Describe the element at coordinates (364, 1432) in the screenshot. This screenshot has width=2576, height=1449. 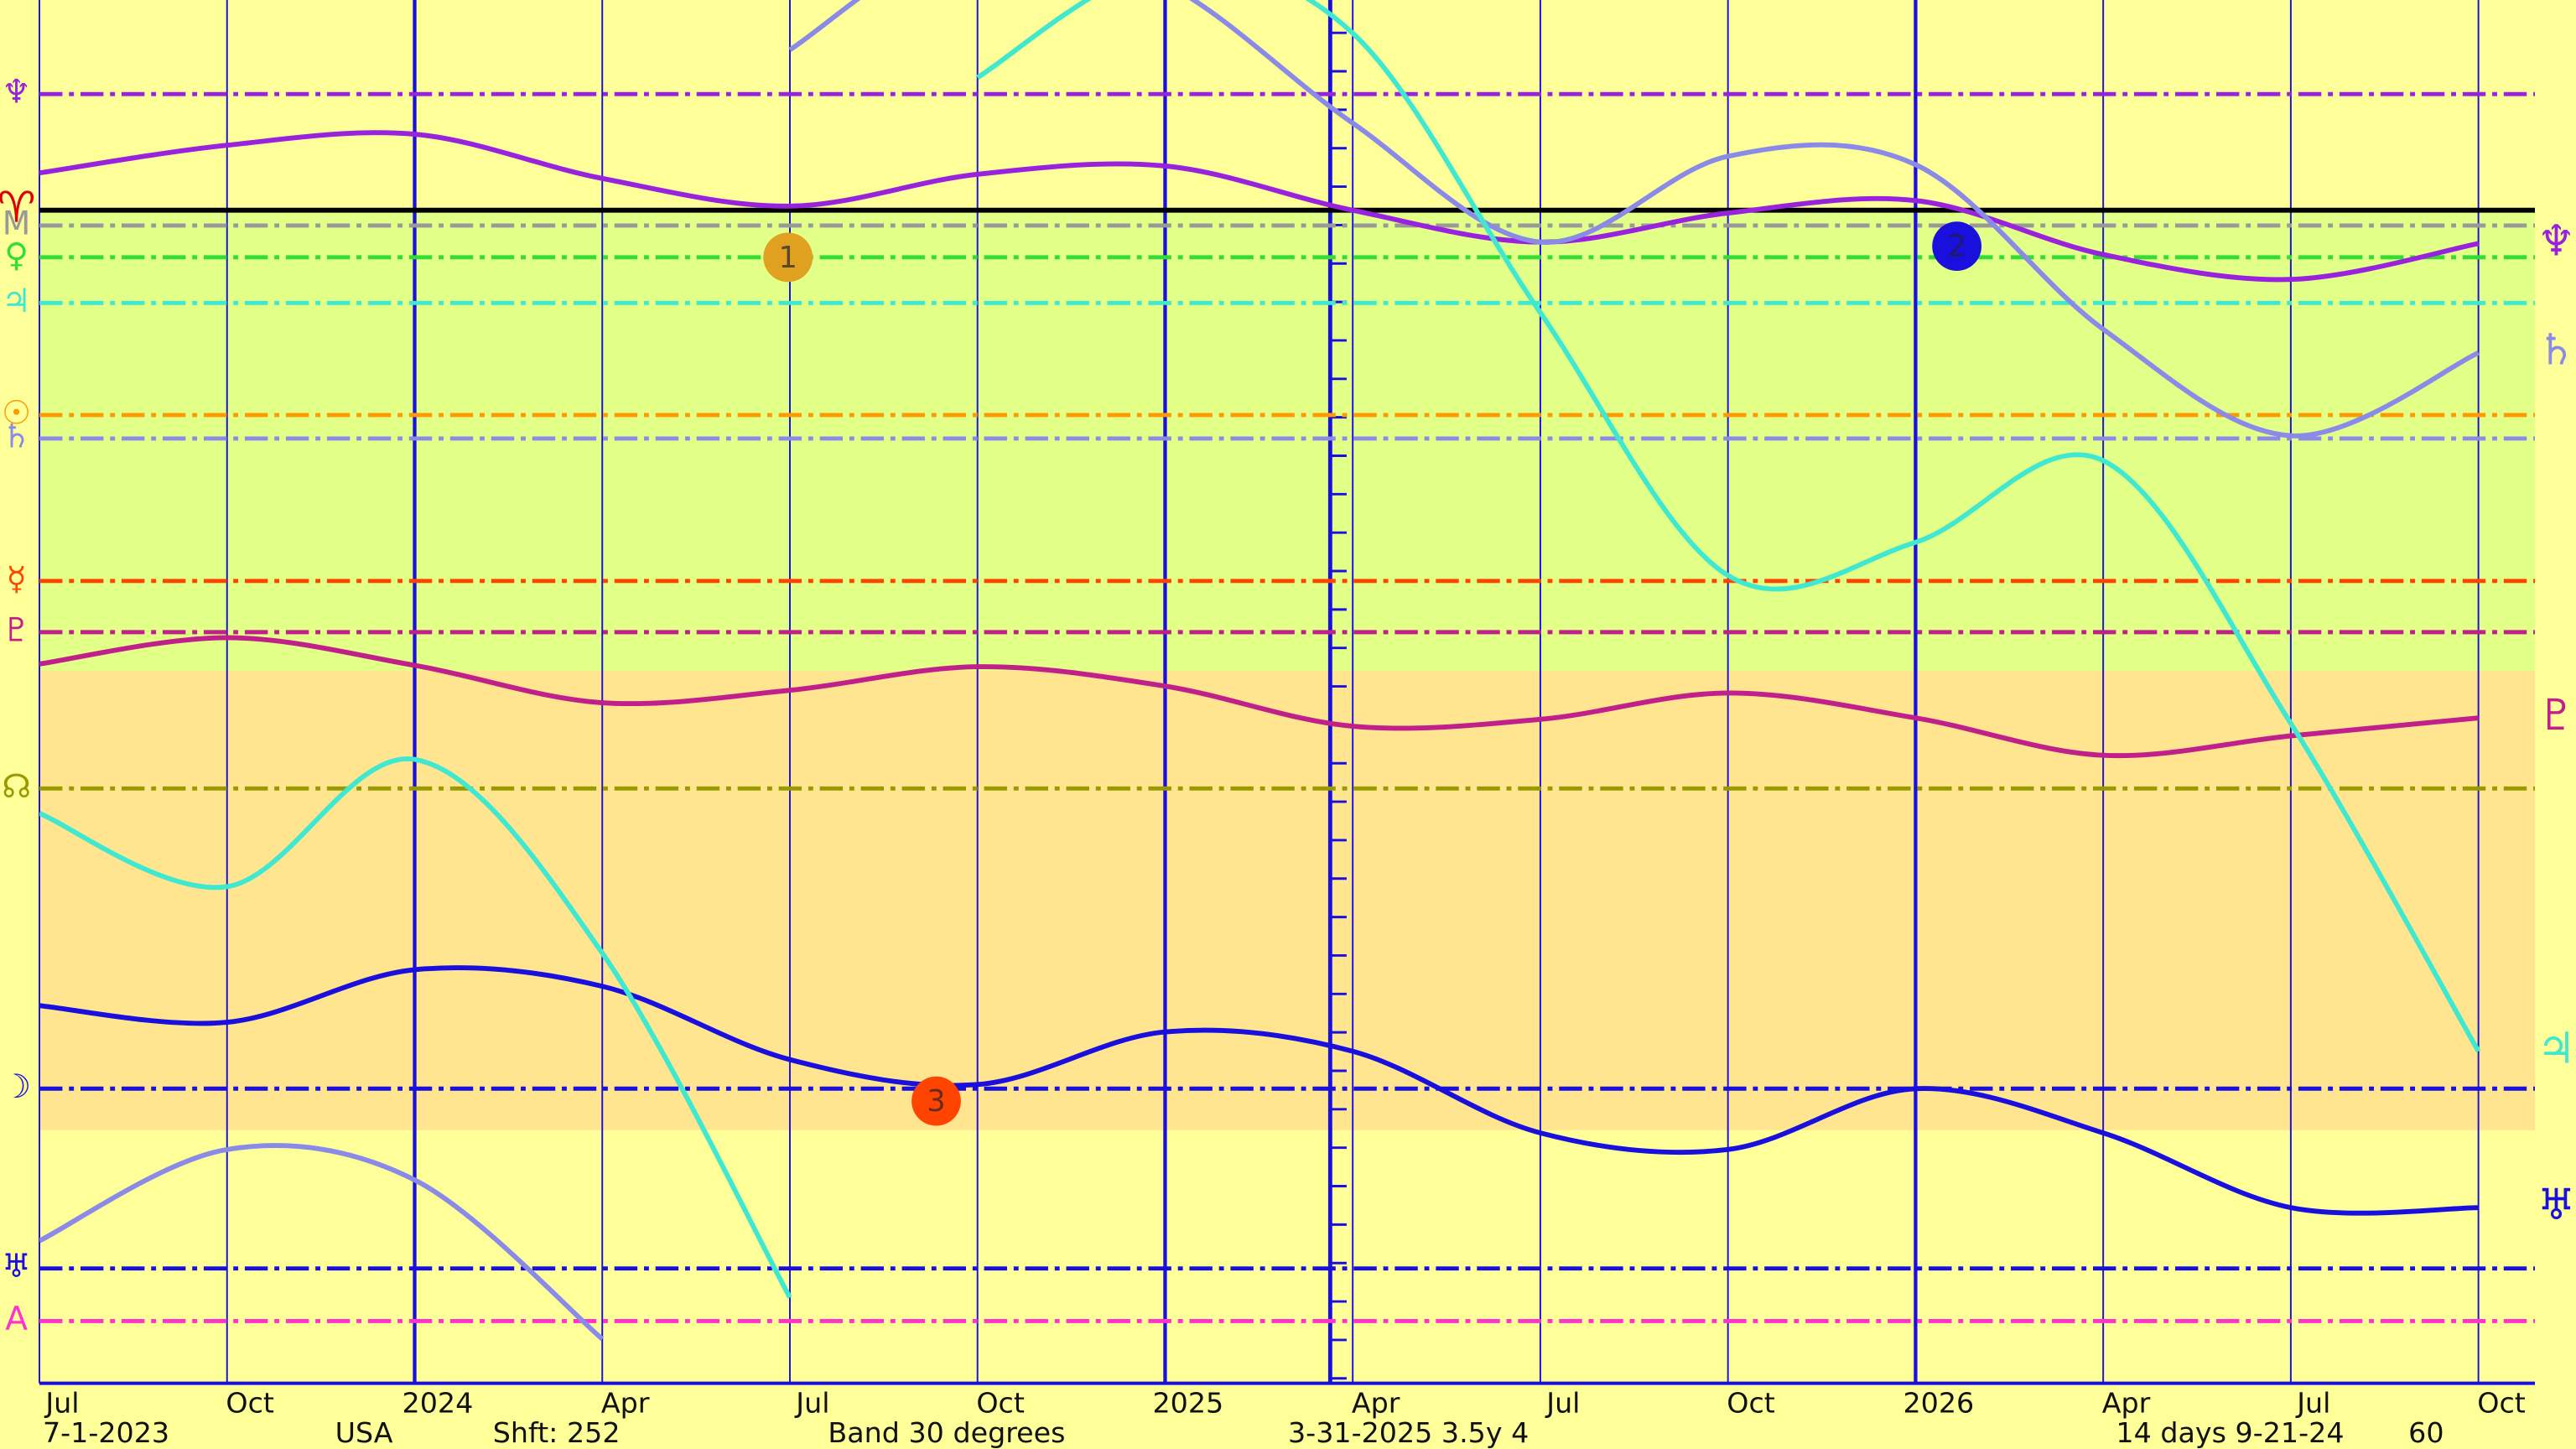
I see `footer-text: USA` at that location.